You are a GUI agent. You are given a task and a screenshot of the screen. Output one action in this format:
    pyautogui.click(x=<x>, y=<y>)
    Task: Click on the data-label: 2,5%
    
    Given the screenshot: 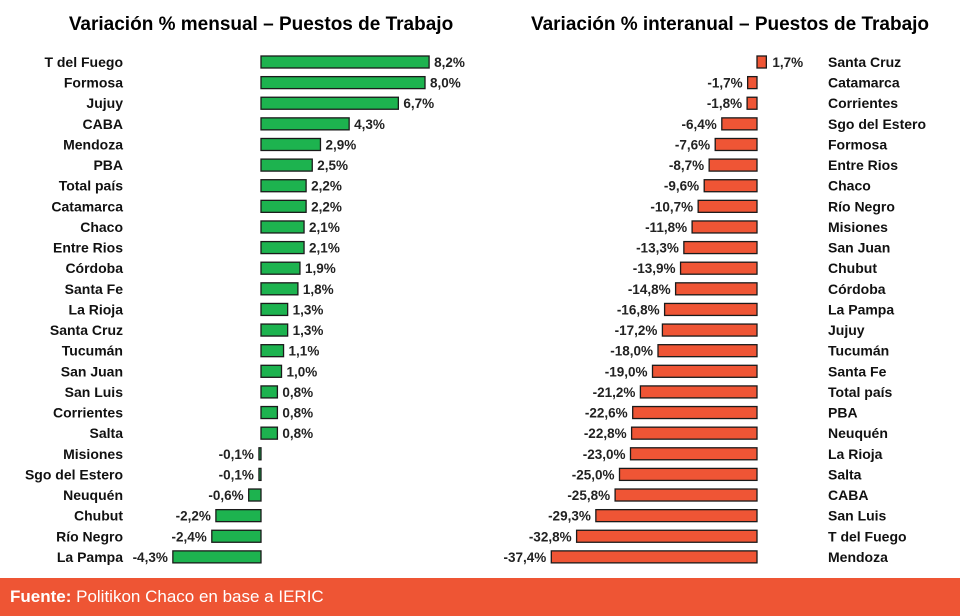 What is the action you would take?
    pyautogui.click(x=332, y=165)
    